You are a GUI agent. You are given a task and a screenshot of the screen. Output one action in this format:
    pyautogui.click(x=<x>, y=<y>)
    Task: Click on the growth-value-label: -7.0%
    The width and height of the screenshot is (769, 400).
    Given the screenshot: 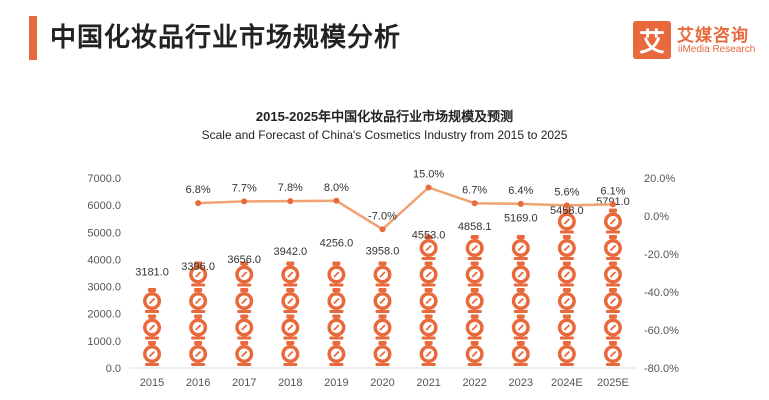 What is the action you would take?
    pyautogui.click(x=382, y=216)
    